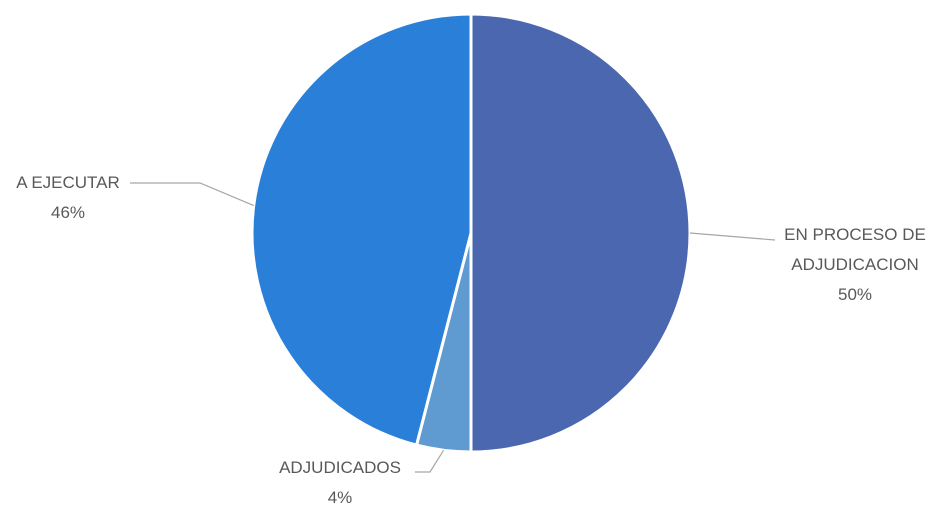  What do you see at coordinates (68, 212) in the screenshot?
I see `slice-value-label: 46%` at bounding box center [68, 212].